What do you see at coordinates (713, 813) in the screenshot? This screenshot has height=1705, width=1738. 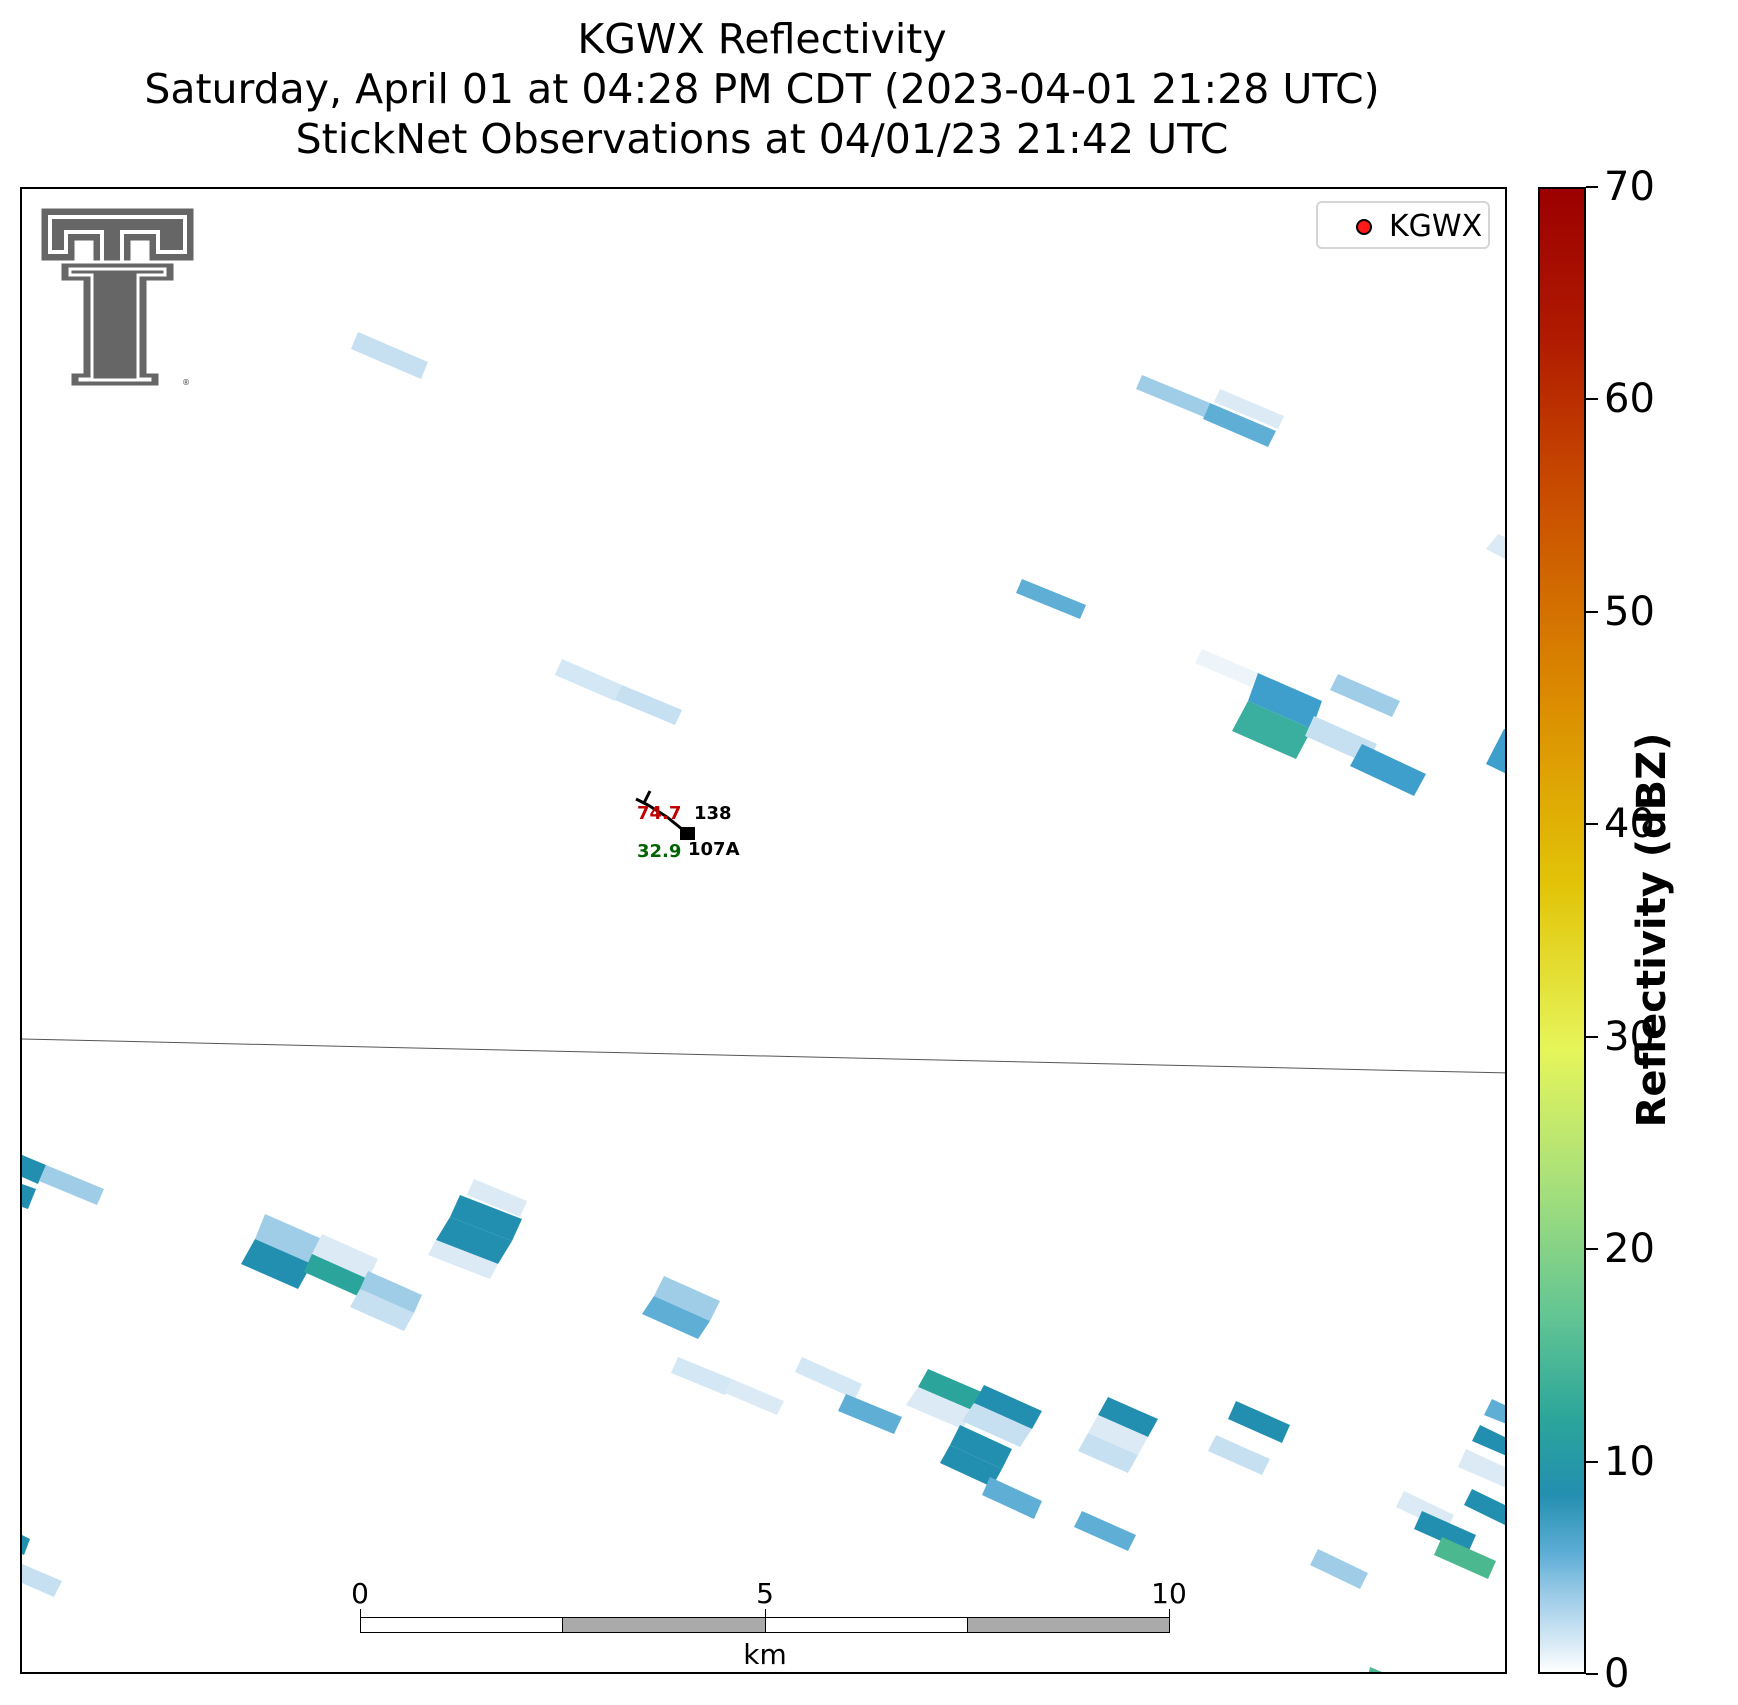 I see `station-pressure: 138` at bounding box center [713, 813].